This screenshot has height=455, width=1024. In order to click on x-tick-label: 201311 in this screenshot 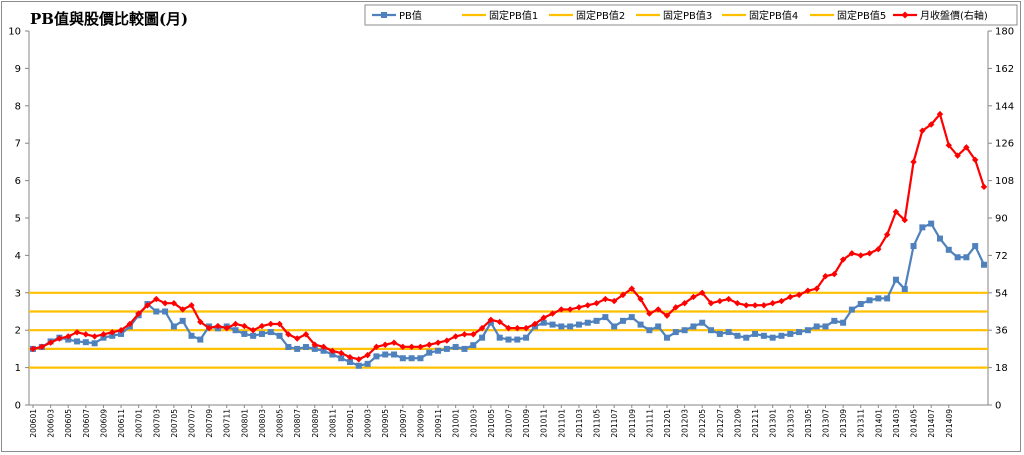, I will do `click(861, 423)`.